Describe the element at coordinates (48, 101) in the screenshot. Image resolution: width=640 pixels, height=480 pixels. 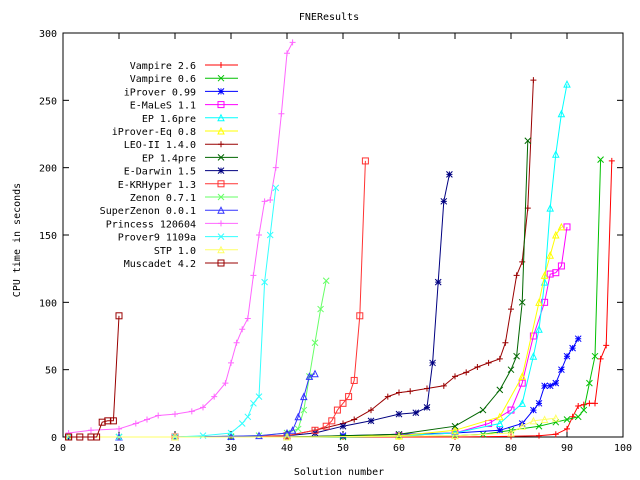
I see `y-tick-label: 250` at that location.